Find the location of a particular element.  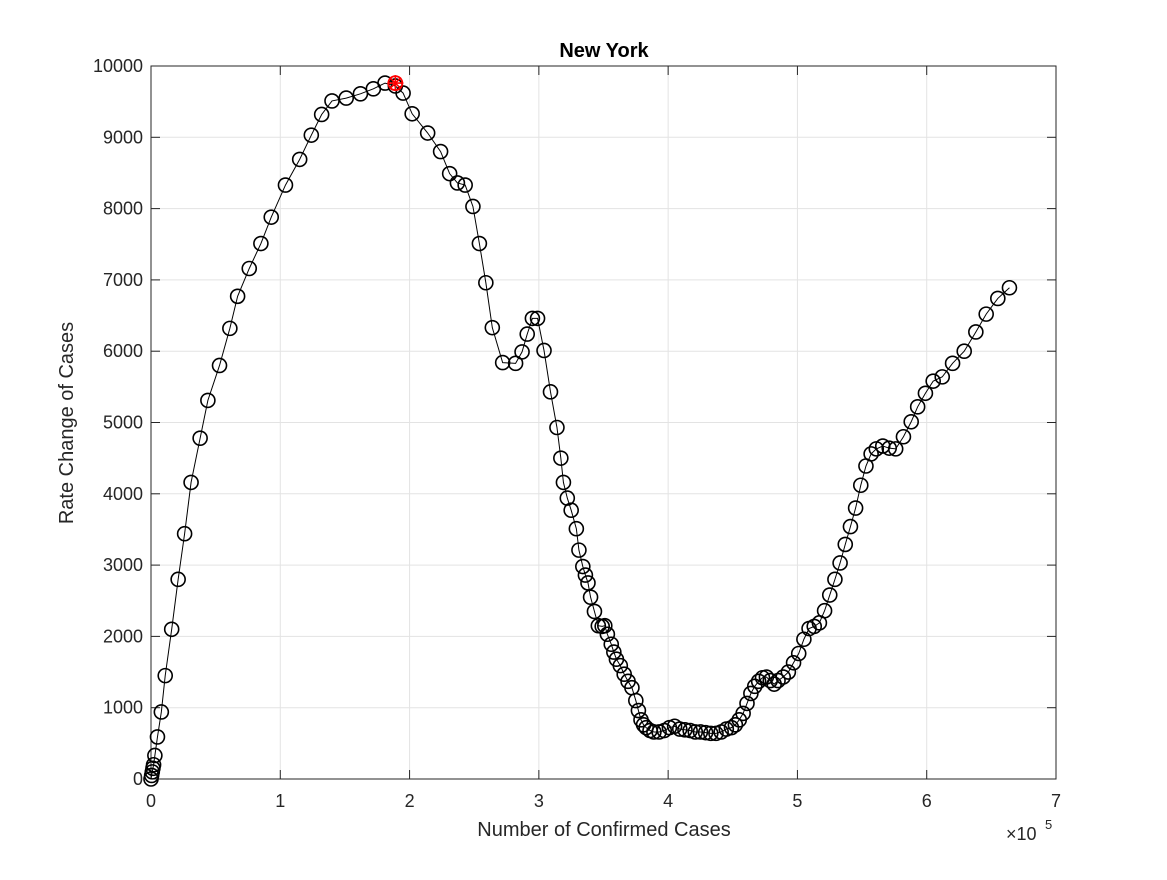

x-exponent-power: 5 is located at coordinates (1048, 824).